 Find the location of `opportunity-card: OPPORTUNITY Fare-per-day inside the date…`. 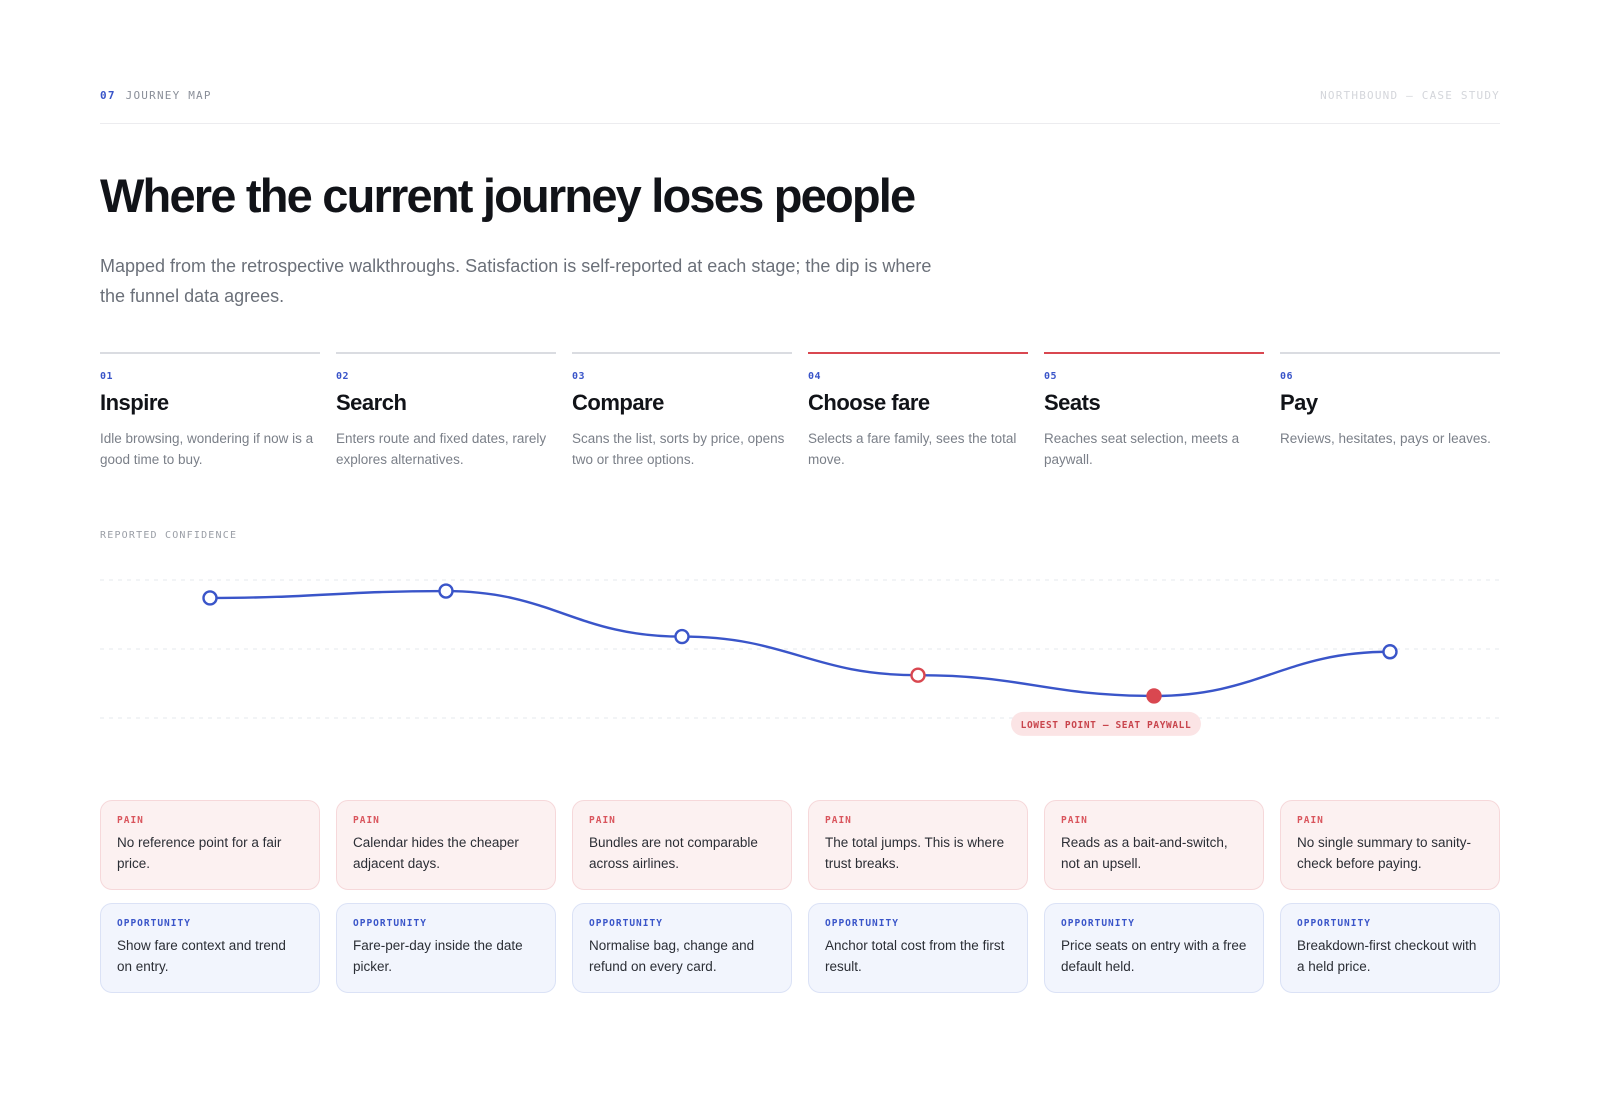

opportunity-card: OPPORTUNITY Fare-per-day inside the date… is located at coordinates (446, 948).